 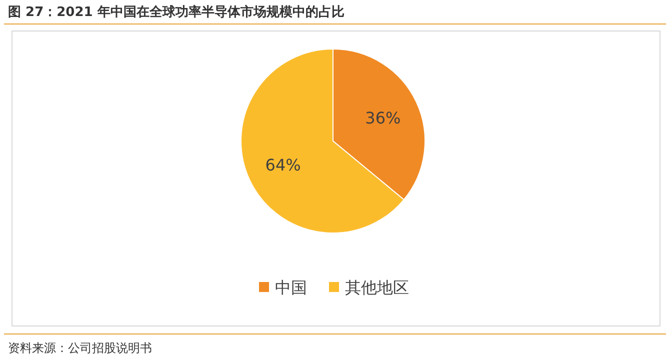 What do you see at coordinates (291, 287) in the screenshot?
I see `legend-label: 中国` at bounding box center [291, 287].